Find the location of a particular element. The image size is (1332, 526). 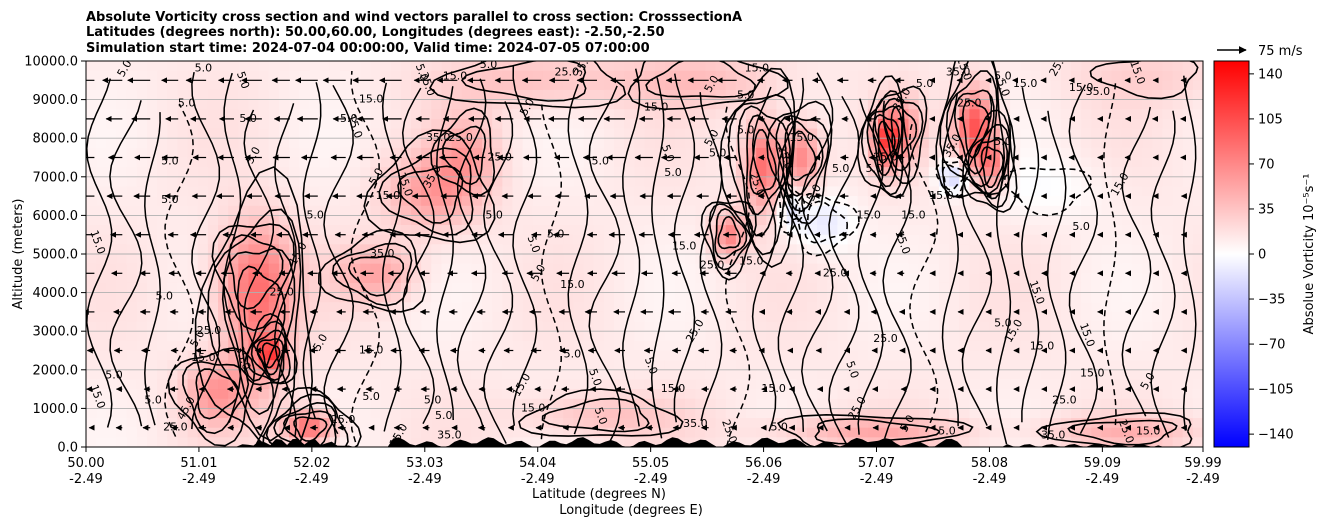

contour-line is located at coordinates (232, 247).